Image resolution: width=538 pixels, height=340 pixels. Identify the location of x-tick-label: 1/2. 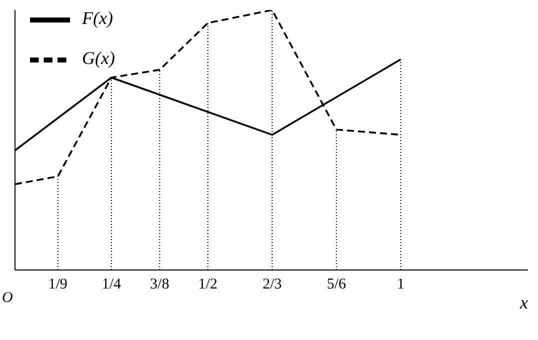
(208, 284).